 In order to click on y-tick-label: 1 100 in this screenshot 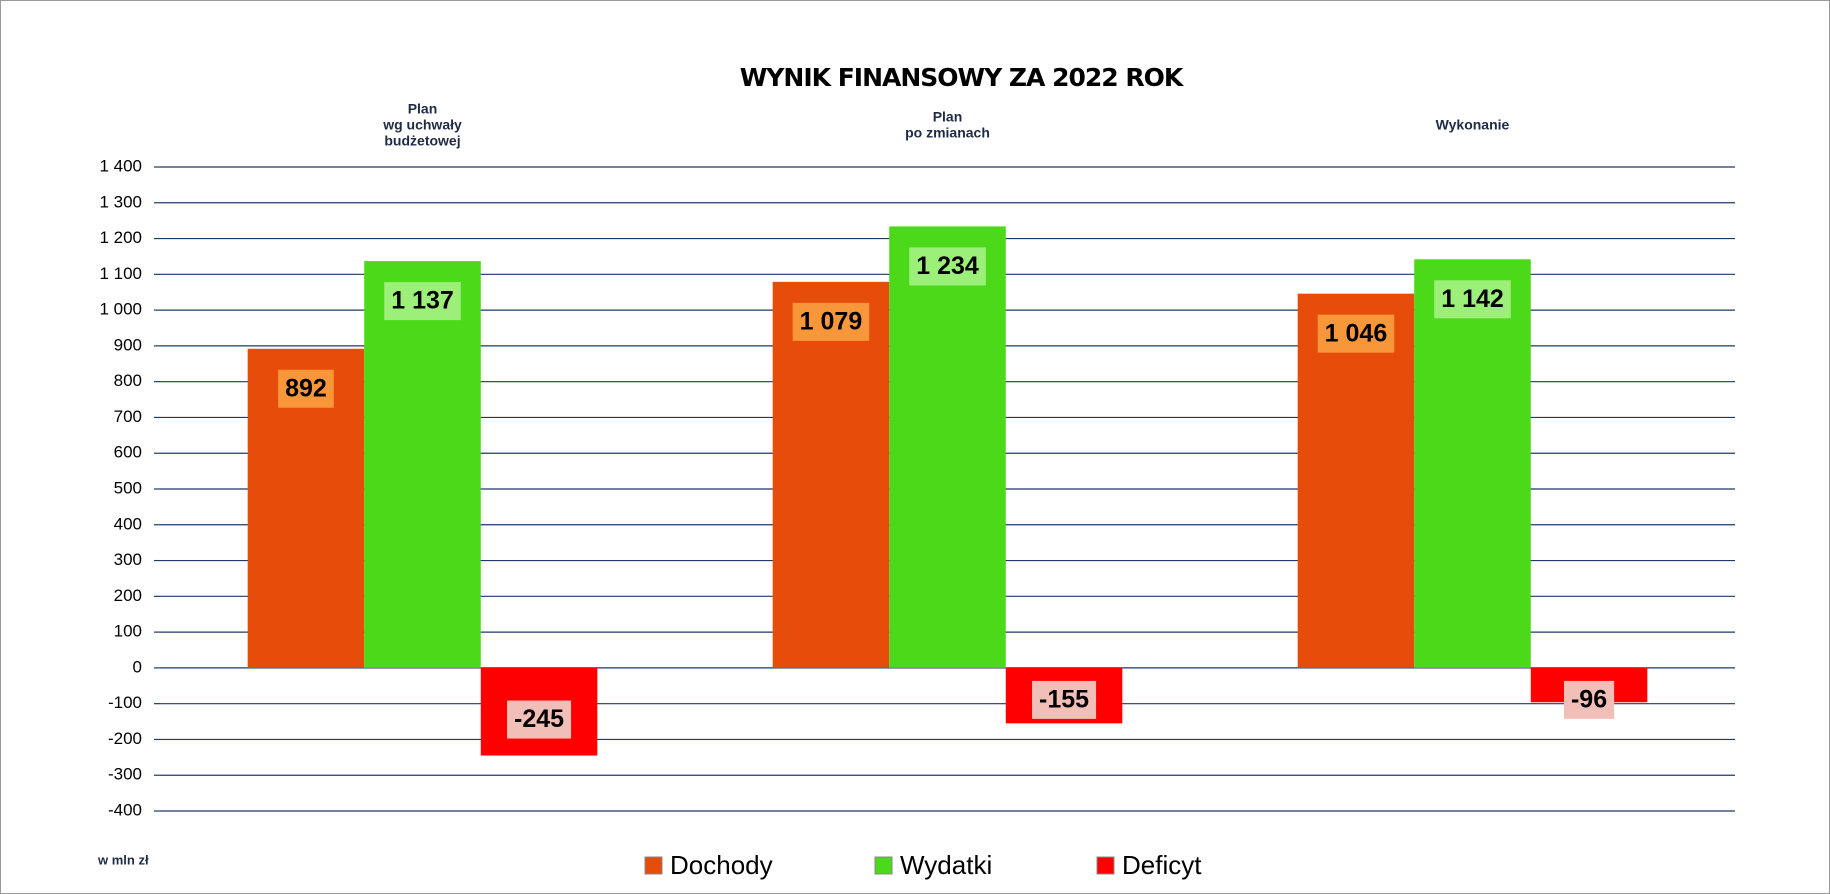, I will do `click(120, 273)`.